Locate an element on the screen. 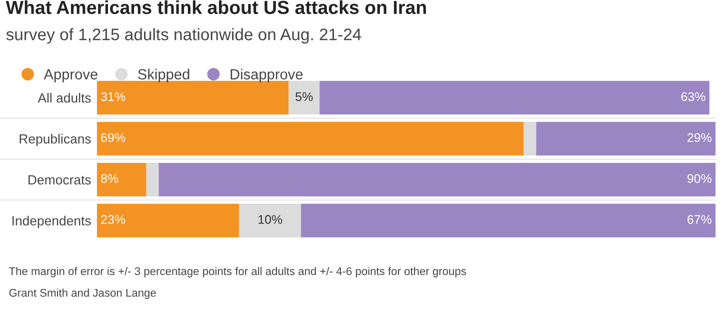 This screenshot has height=309, width=728. data-label: 5% is located at coordinates (304, 97).